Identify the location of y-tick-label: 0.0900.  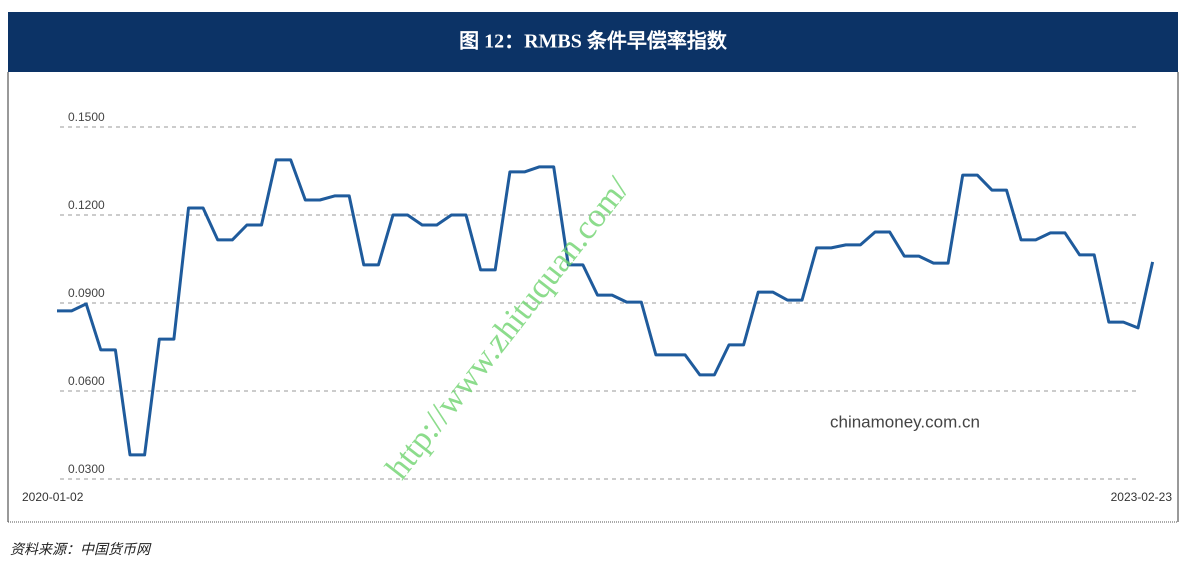
(86, 293).